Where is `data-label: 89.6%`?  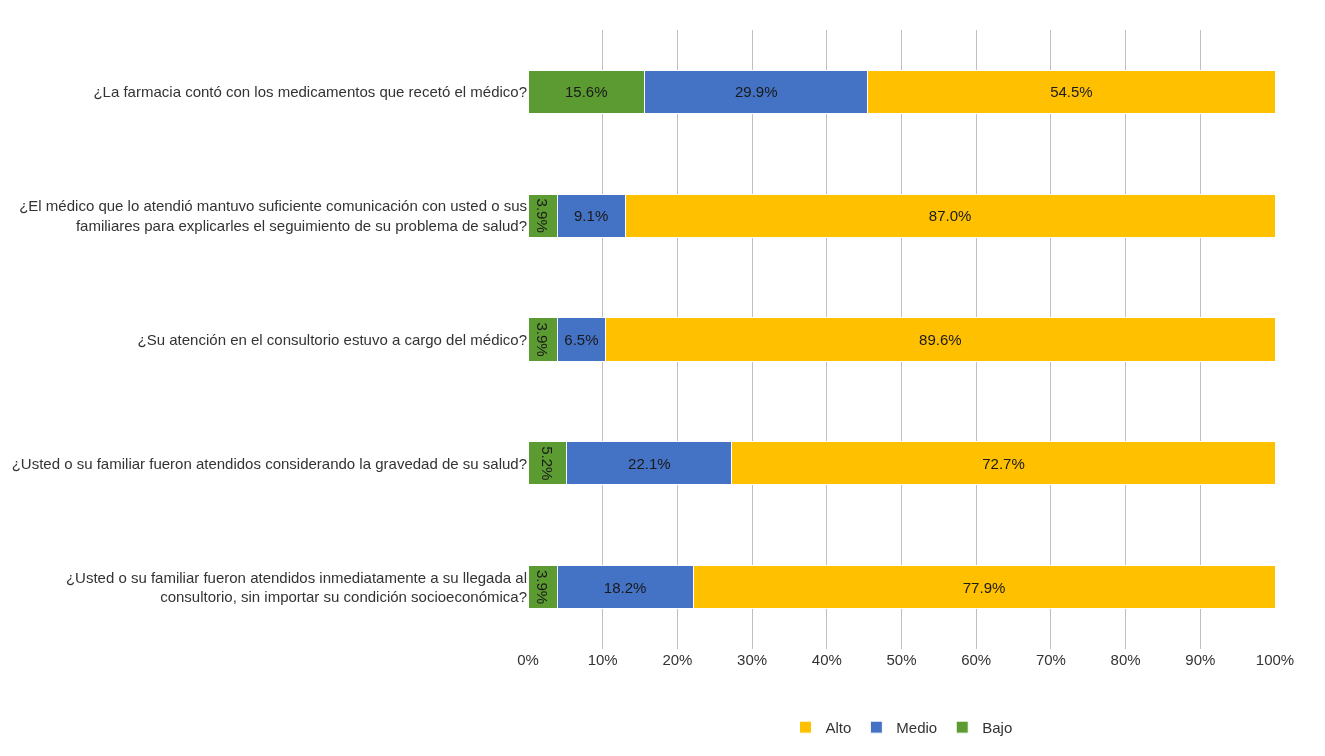
data-label: 89.6% is located at coordinates (940, 339).